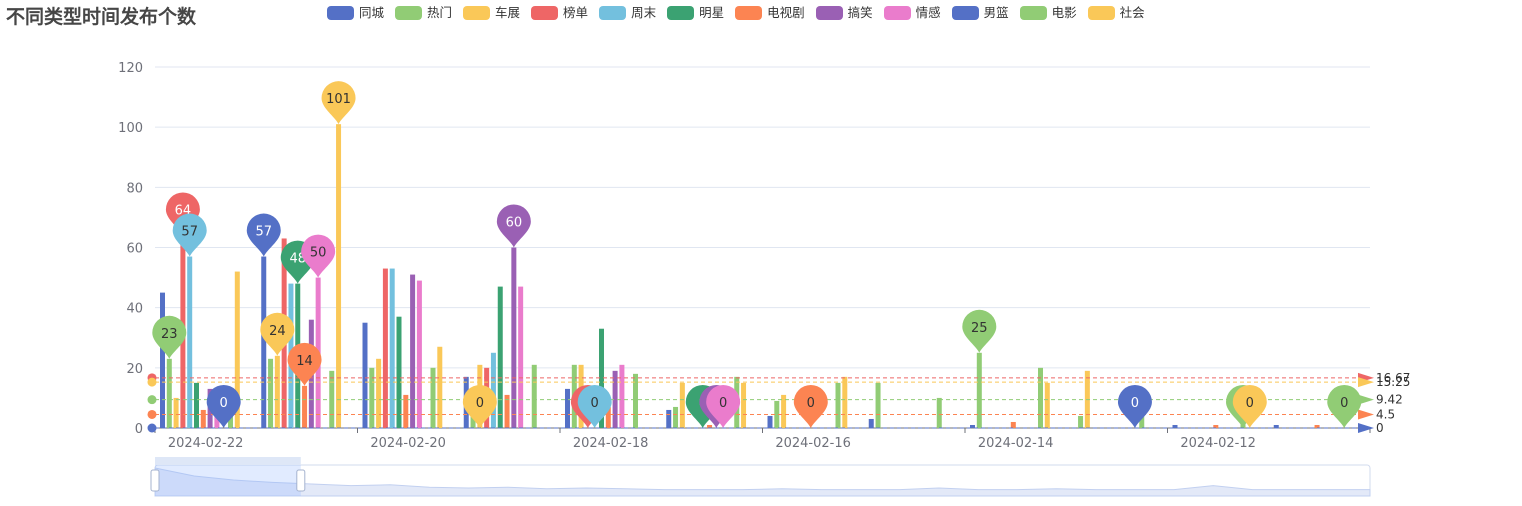 The height and width of the screenshot is (506, 1522). I want to click on legend-label: 电视剧, so click(786, 12).